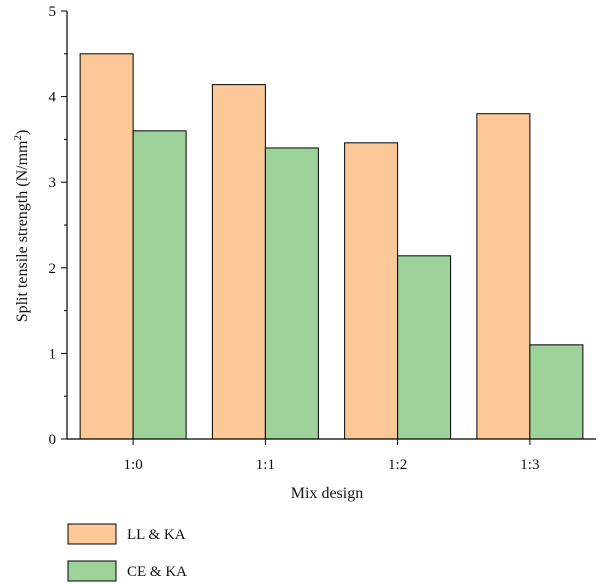 The height and width of the screenshot is (584, 600). What do you see at coordinates (53, 12) in the screenshot?
I see `y-tick-label-5: 5` at bounding box center [53, 12].